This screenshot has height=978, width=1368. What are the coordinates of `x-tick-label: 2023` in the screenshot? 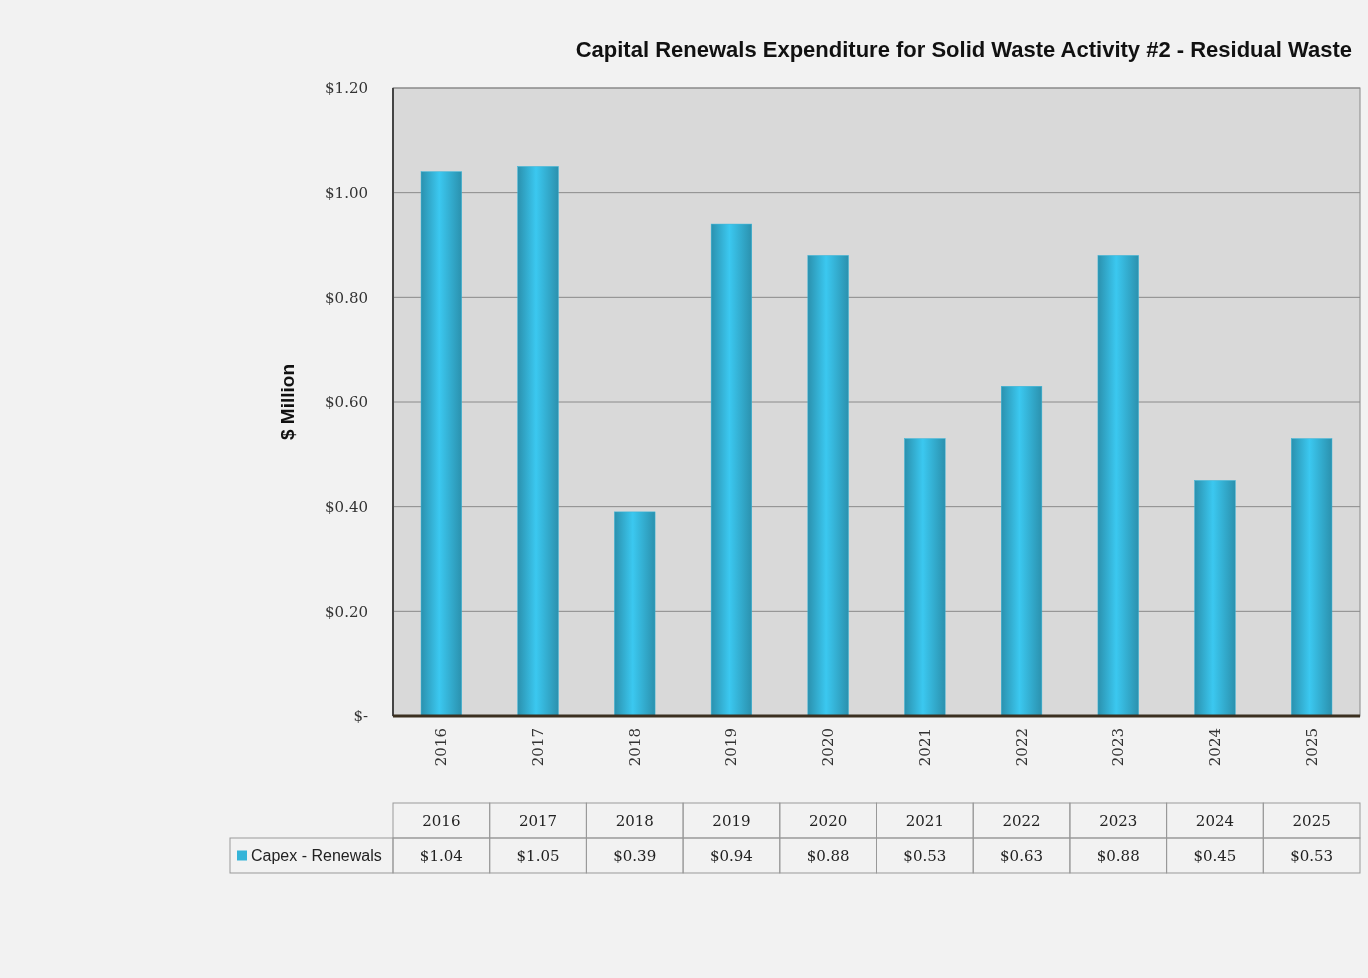 It's located at (1118, 747).